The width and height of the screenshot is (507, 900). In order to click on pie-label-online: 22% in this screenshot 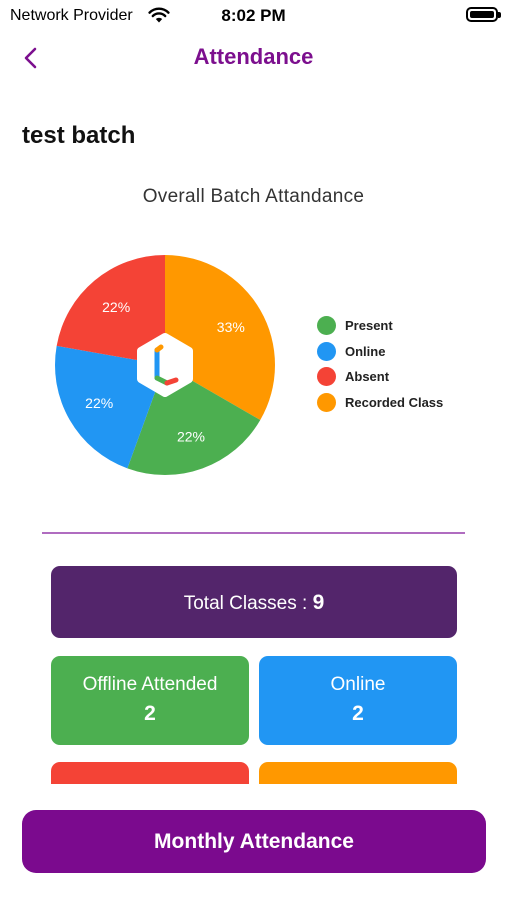, I will do `click(99, 403)`.